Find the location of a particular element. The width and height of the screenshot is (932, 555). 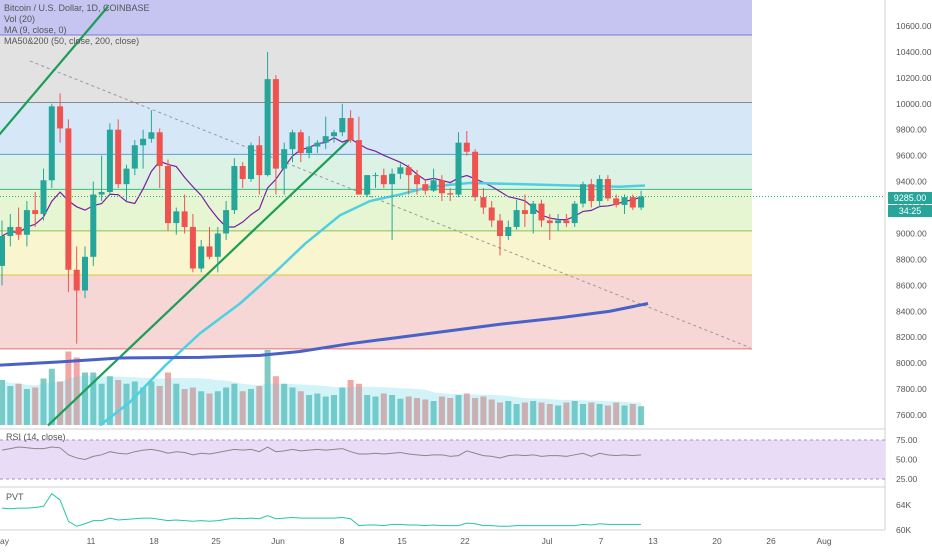

price-tick-label: 8800.00 is located at coordinates (911, 259).